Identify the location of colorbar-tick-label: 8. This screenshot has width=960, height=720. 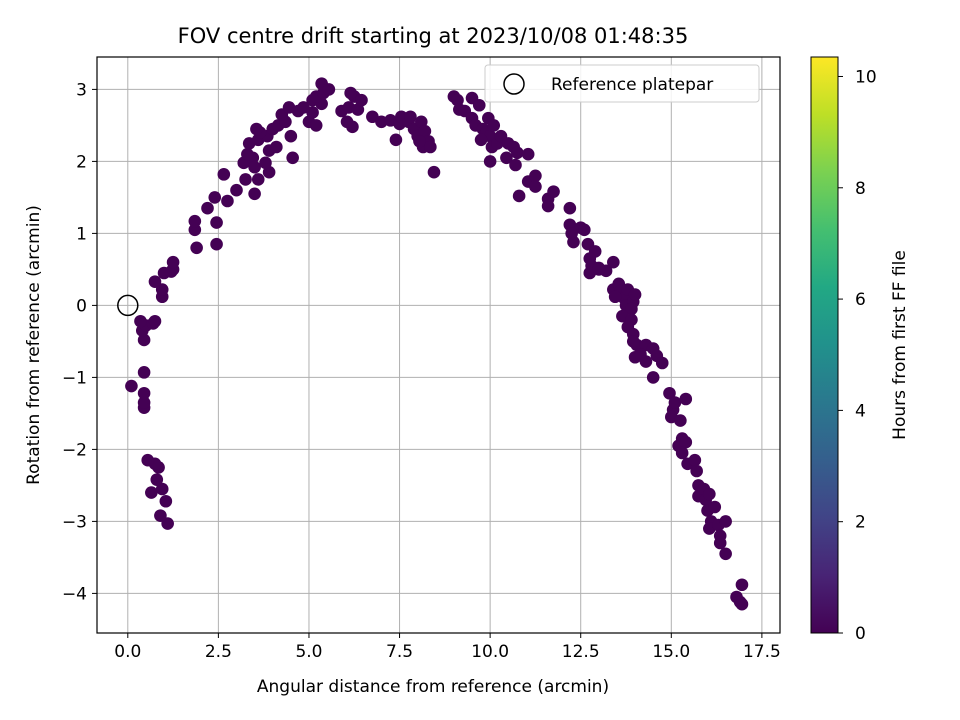
(860, 189).